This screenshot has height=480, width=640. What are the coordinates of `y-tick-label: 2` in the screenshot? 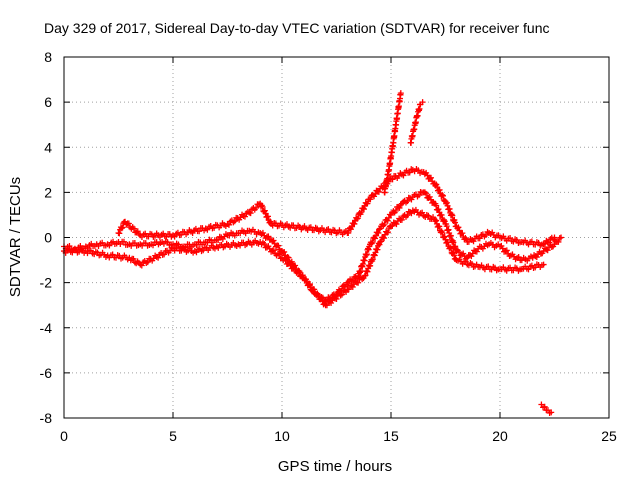 It's located at (48, 192).